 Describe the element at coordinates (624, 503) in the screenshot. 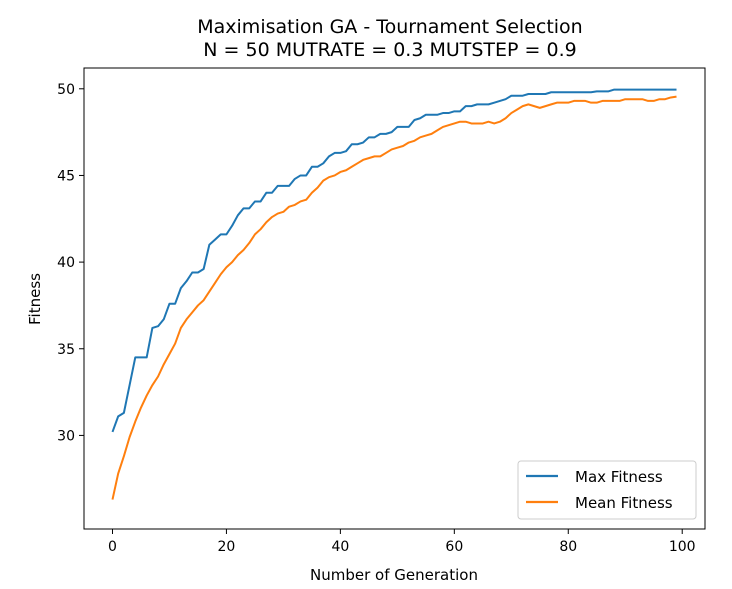

I see `legend-label-mean-fitness: Mean Fitness` at that location.